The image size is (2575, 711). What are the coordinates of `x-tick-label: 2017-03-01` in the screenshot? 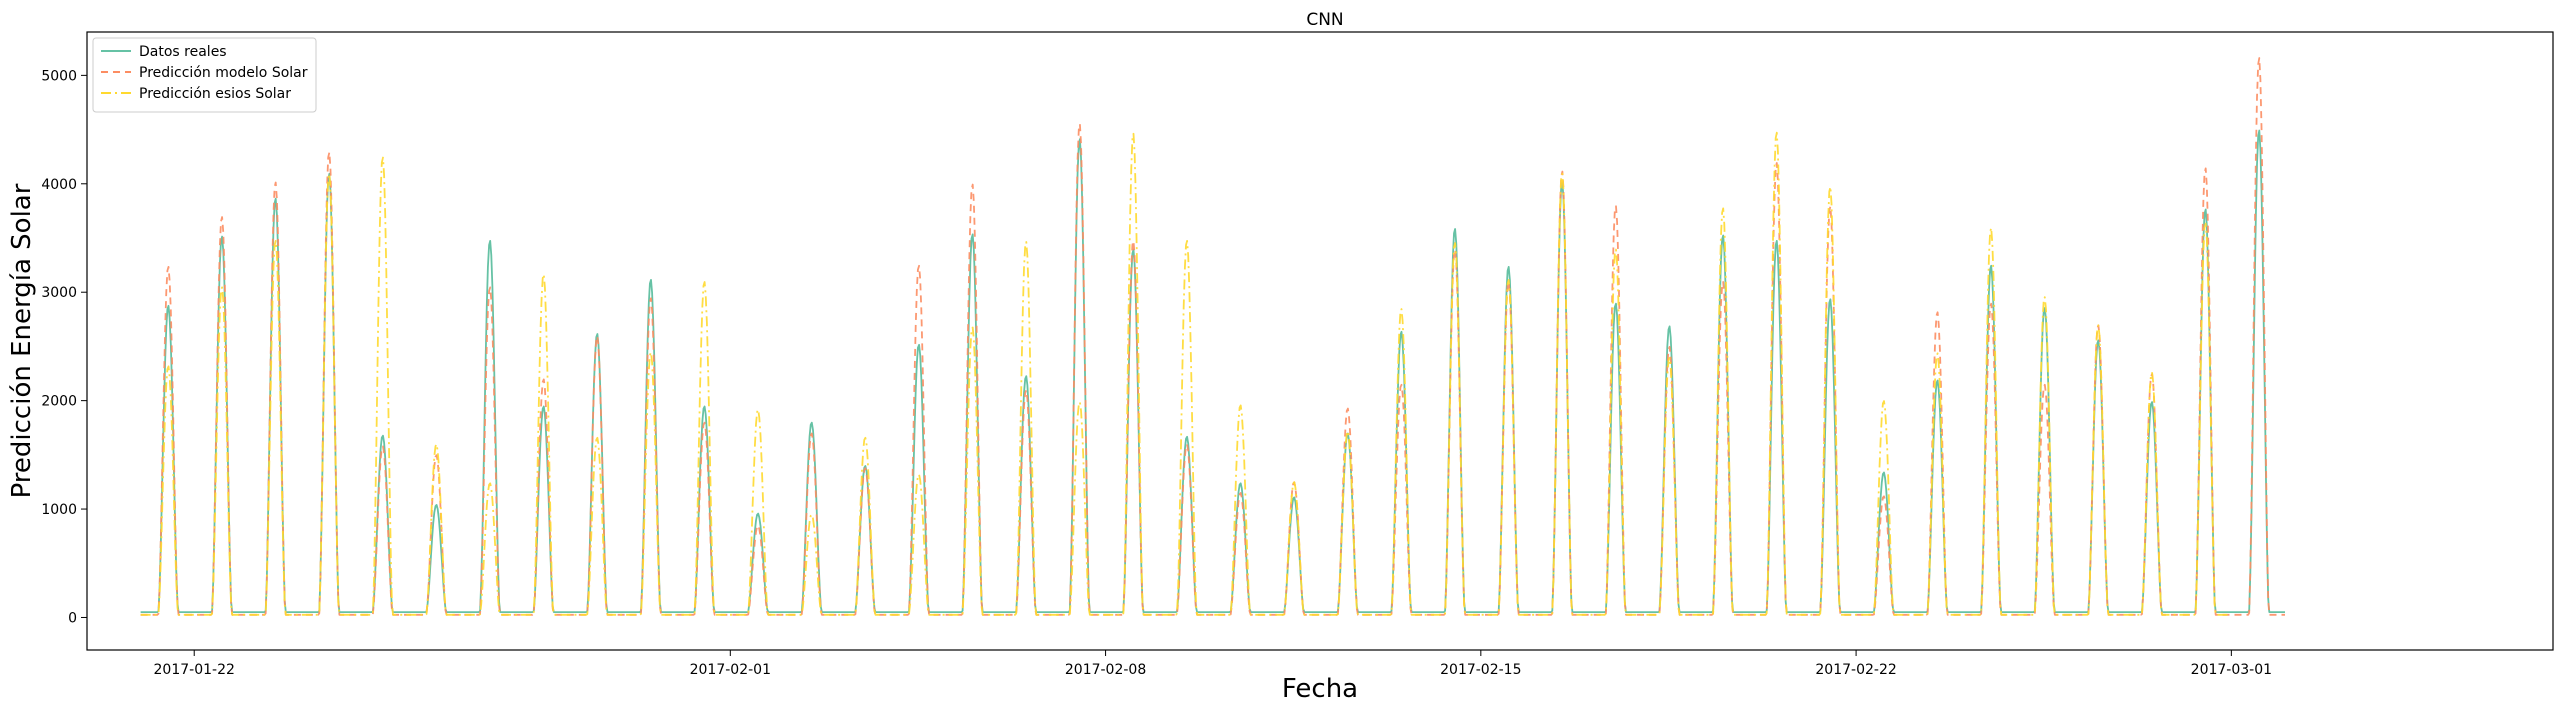 It's located at (2231, 670).